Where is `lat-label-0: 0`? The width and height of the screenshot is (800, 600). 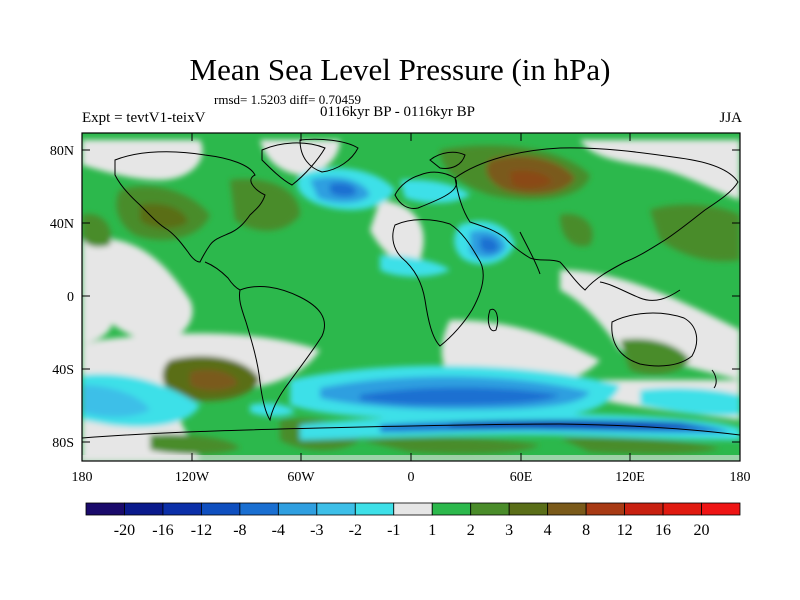
lat-label-0: 0 is located at coordinates (70, 297).